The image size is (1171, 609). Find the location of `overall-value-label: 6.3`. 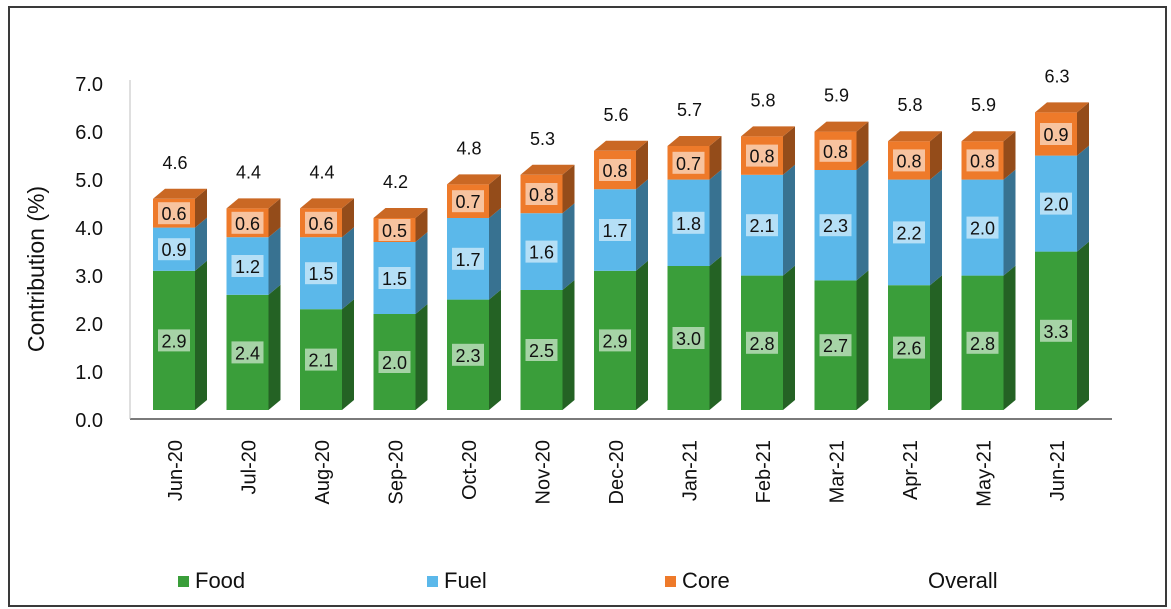

overall-value-label: 6.3 is located at coordinates (1056, 76).